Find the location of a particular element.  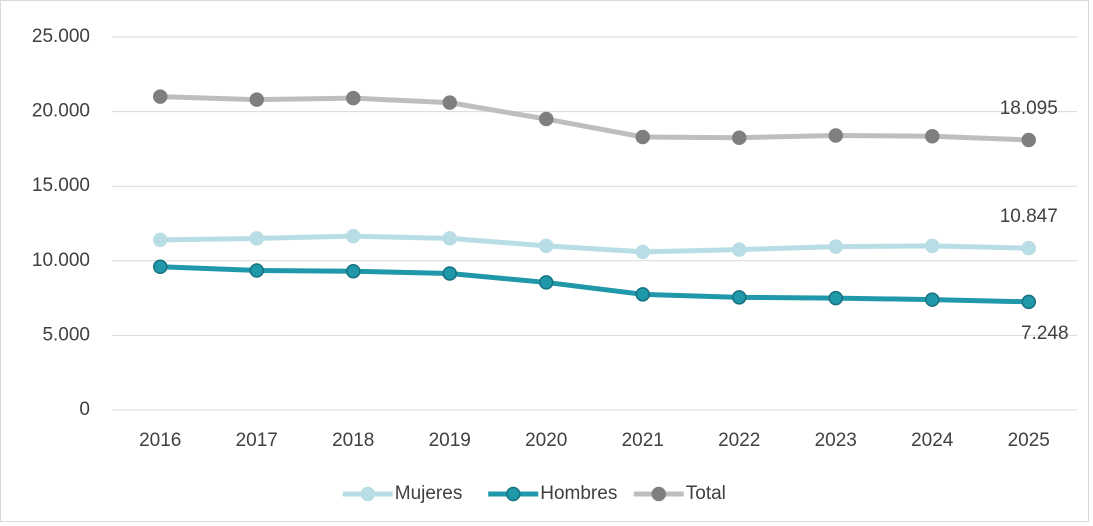

y-tick-label: 0 is located at coordinates (84, 409).